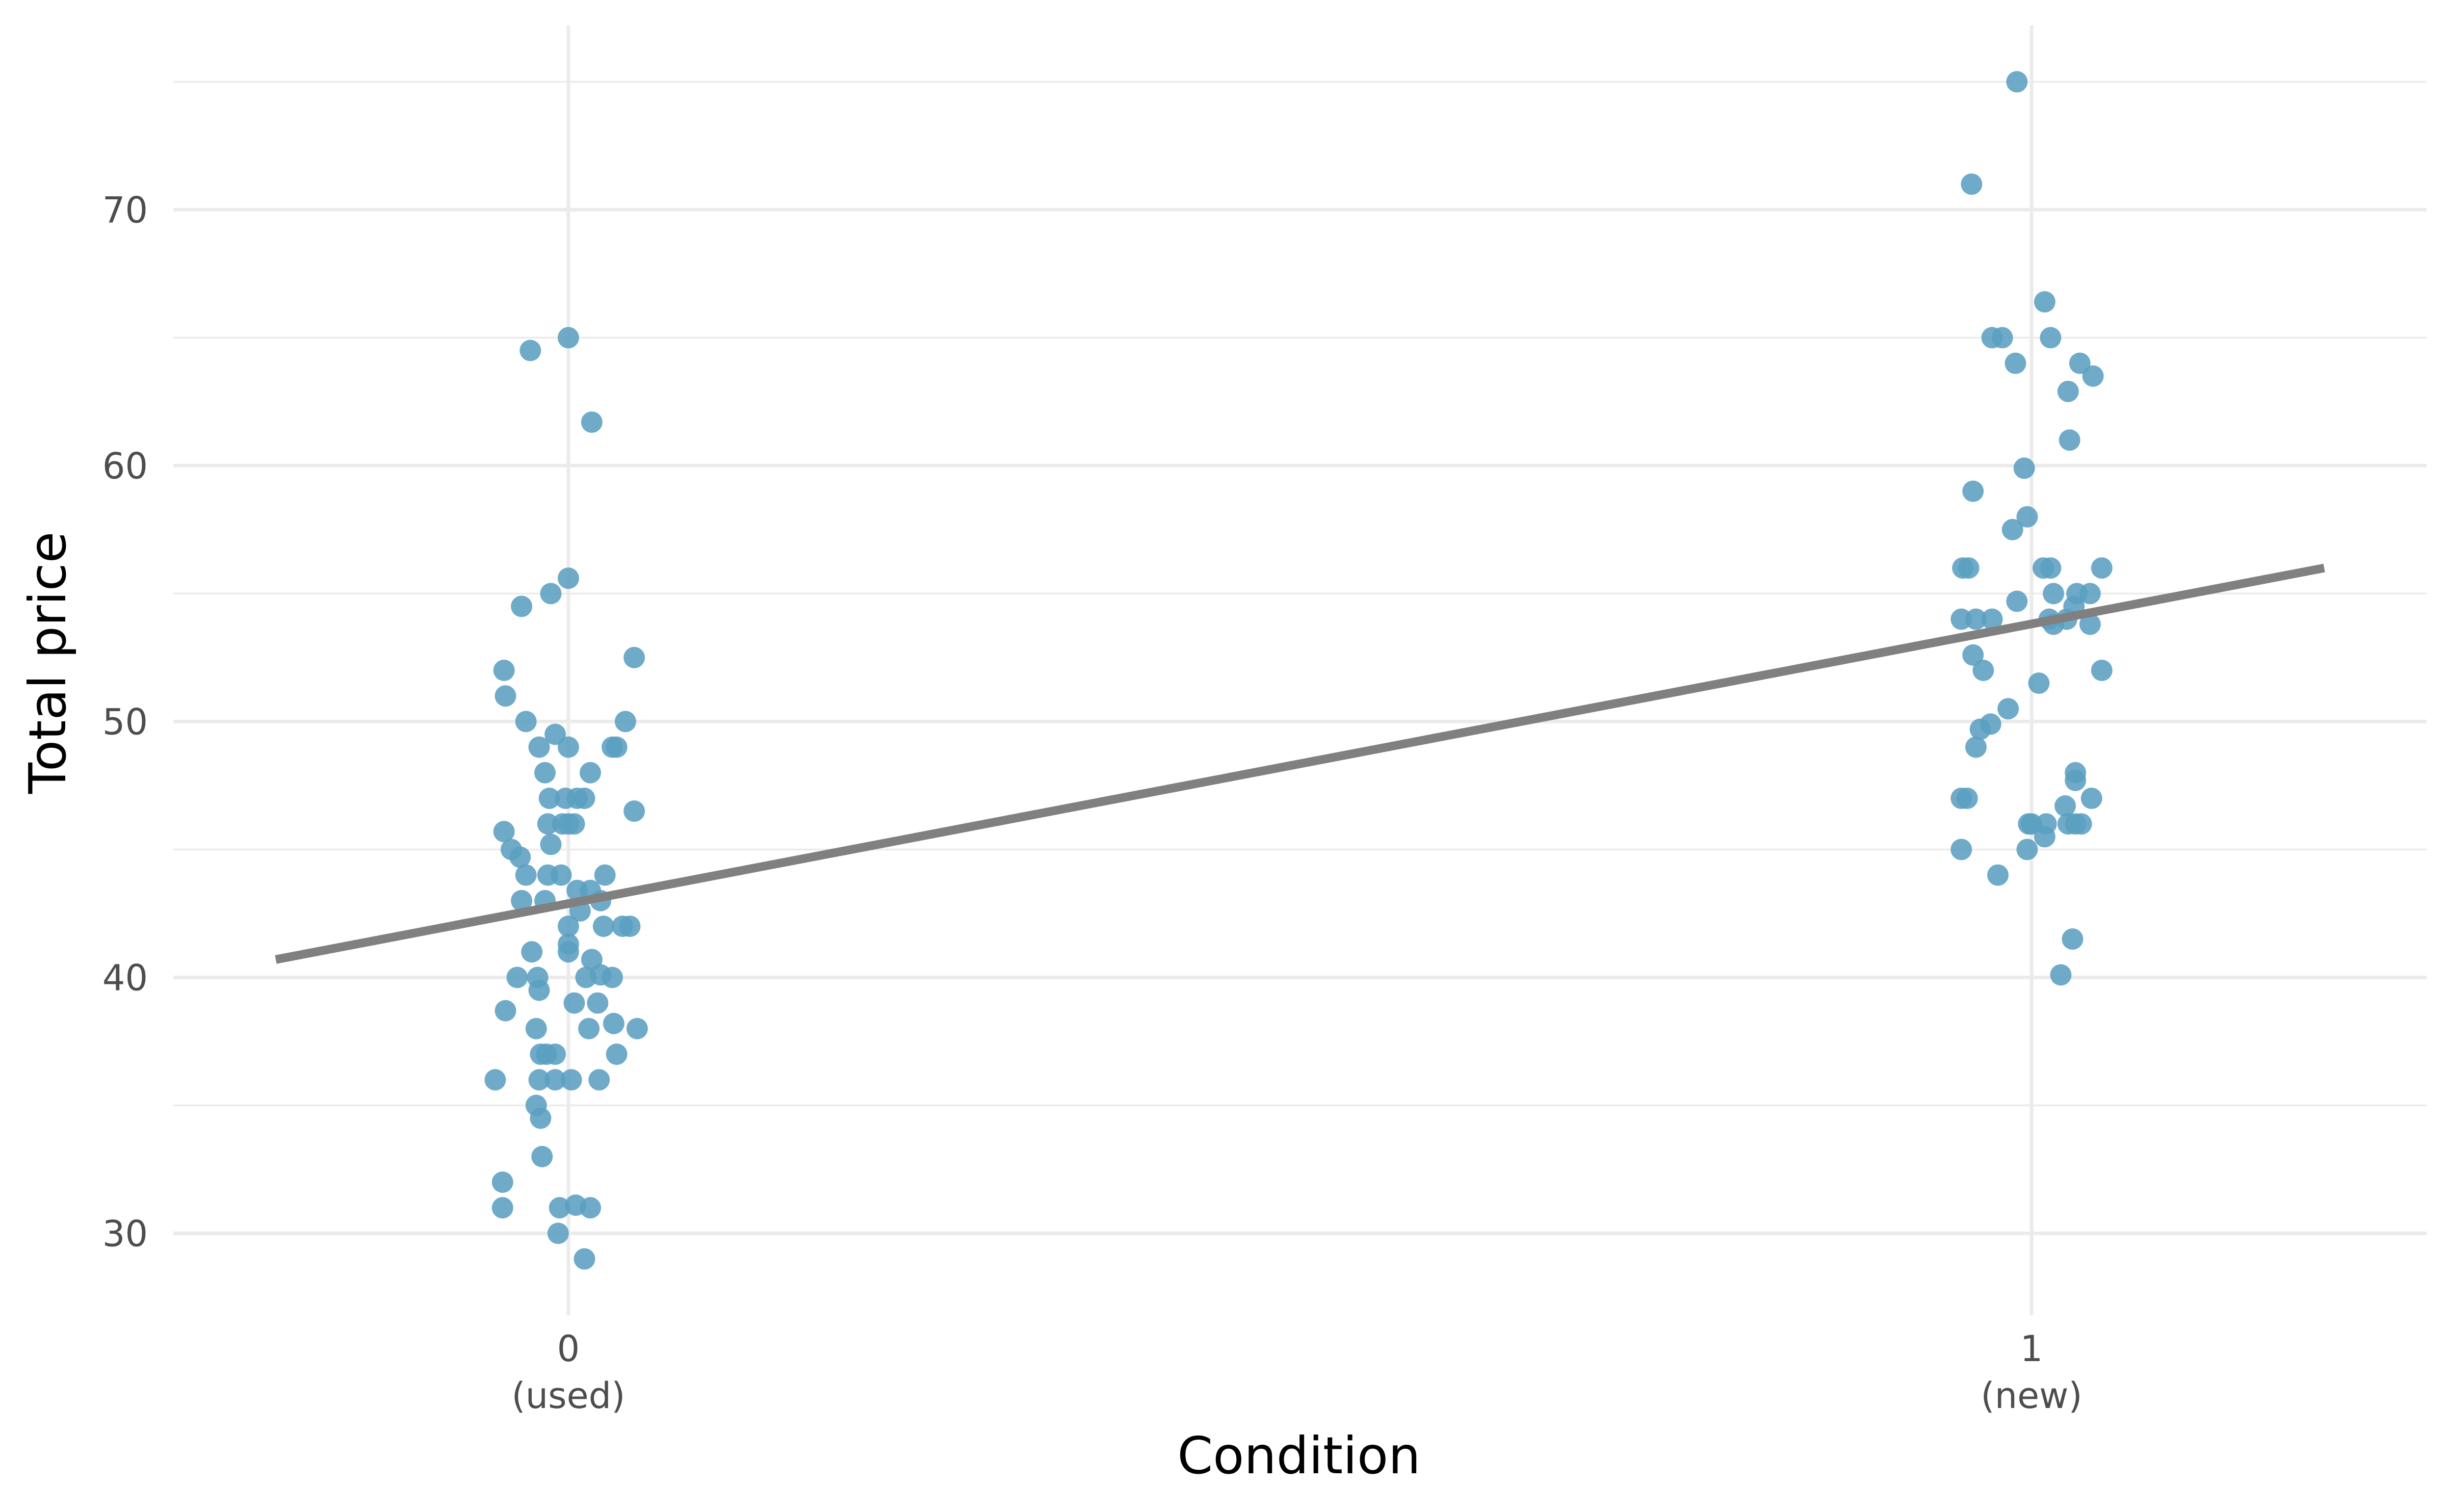 The width and height of the screenshot is (2447, 1512). What do you see at coordinates (2031, 1349) in the screenshot?
I see `x-tick-label: 1` at bounding box center [2031, 1349].